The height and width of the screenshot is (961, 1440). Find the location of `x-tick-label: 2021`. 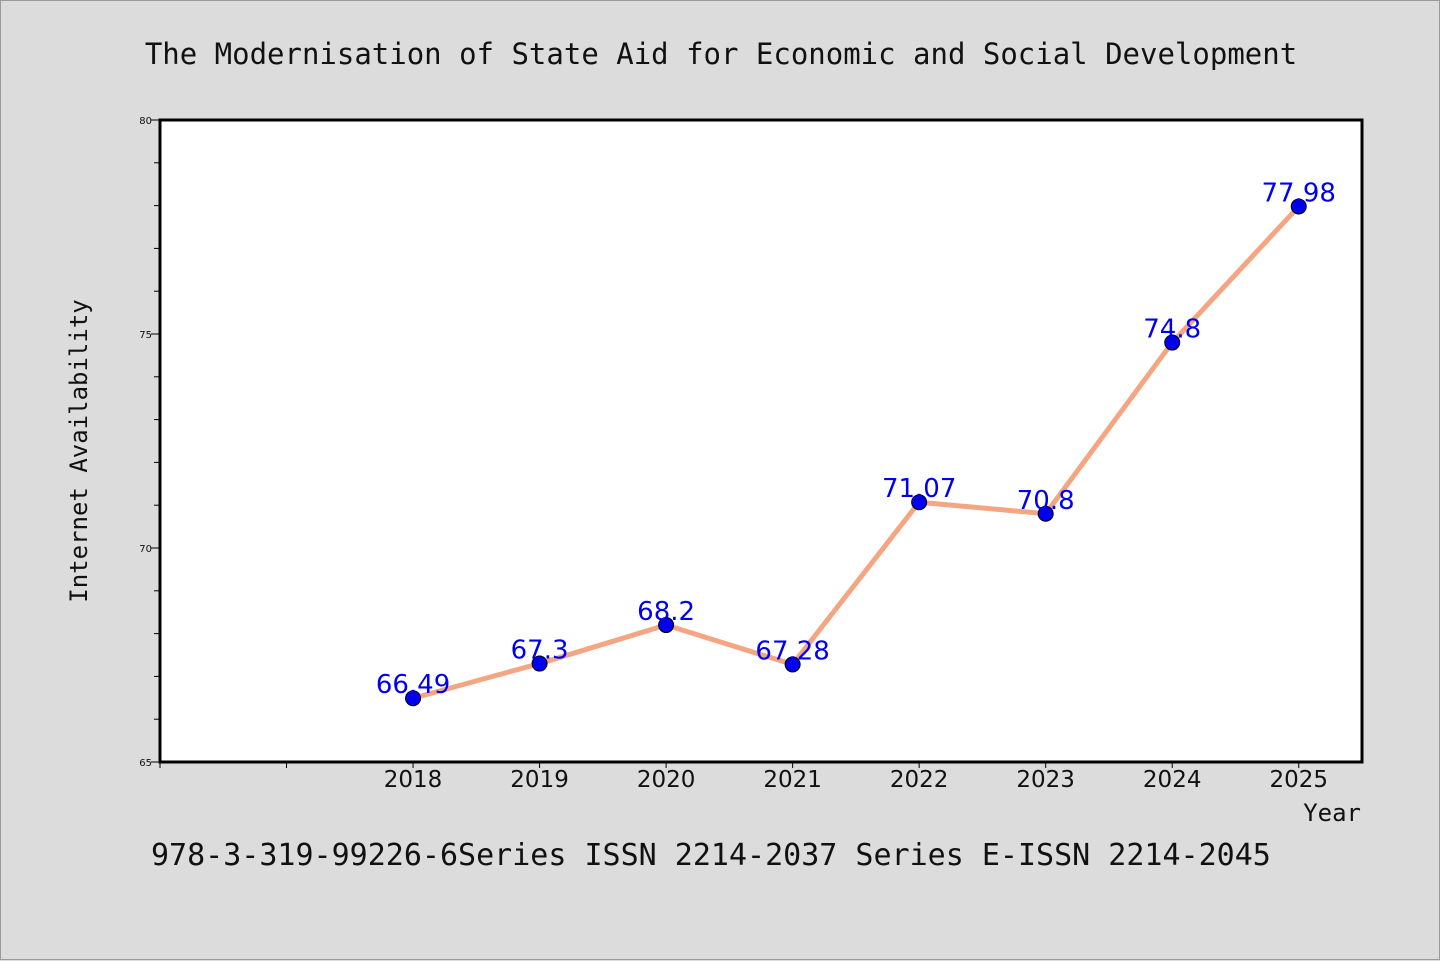

x-tick-label: 2021 is located at coordinates (792, 780).